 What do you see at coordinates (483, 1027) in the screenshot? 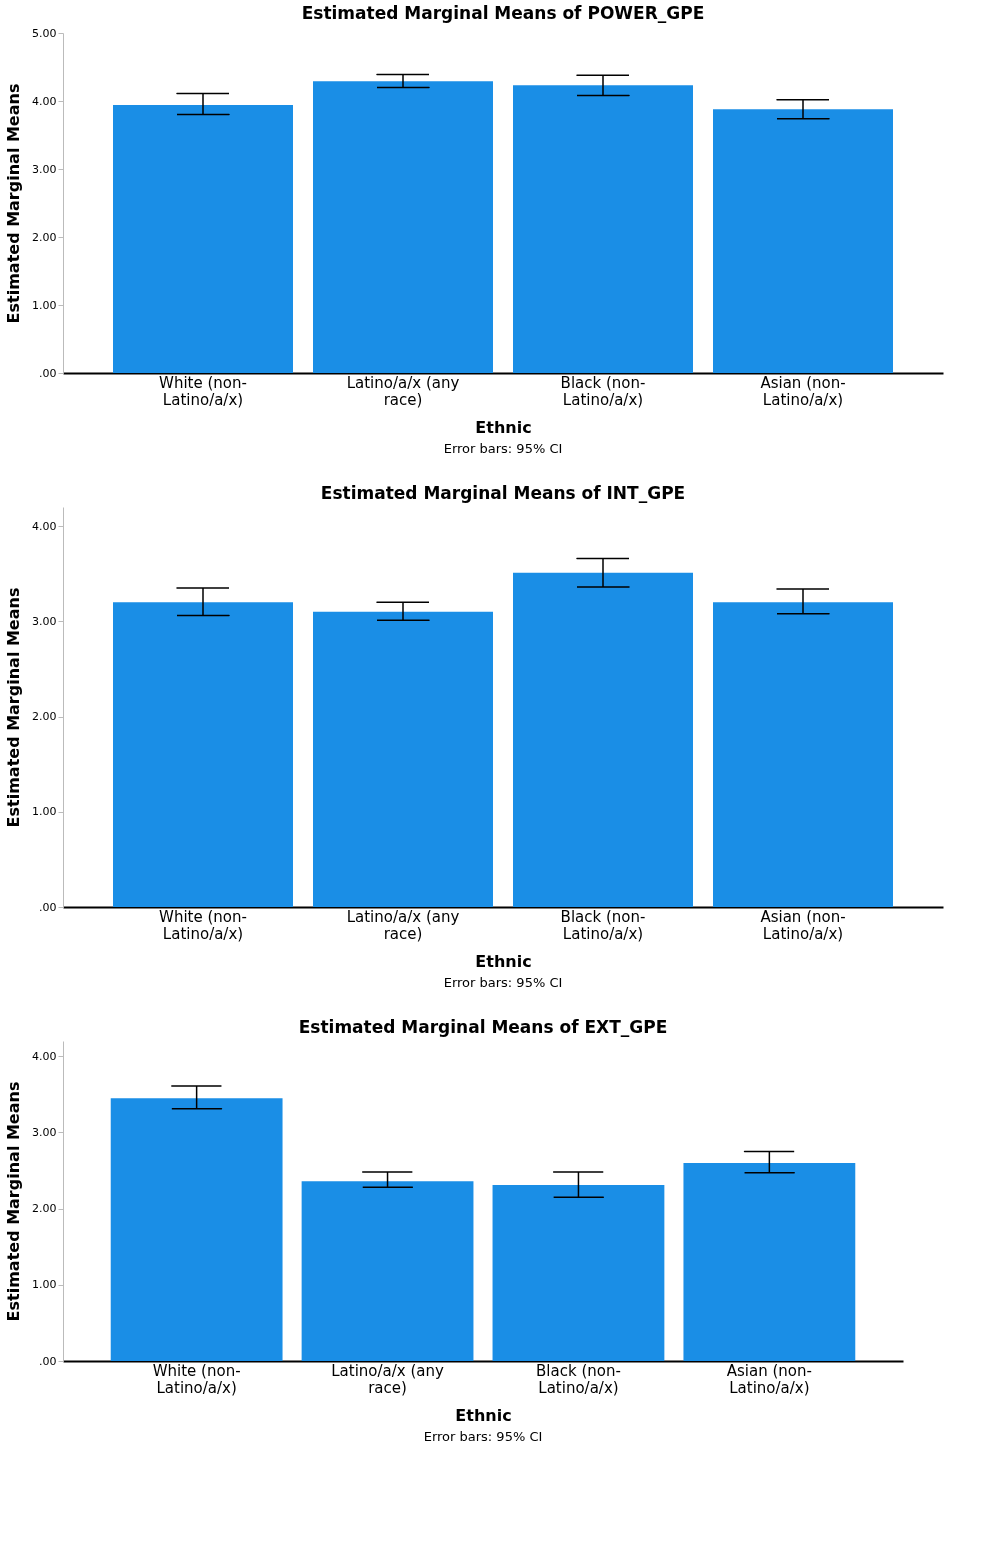
I see `chart-title: Estimated Marginal Means of EXT_GPE` at bounding box center [483, 1027].